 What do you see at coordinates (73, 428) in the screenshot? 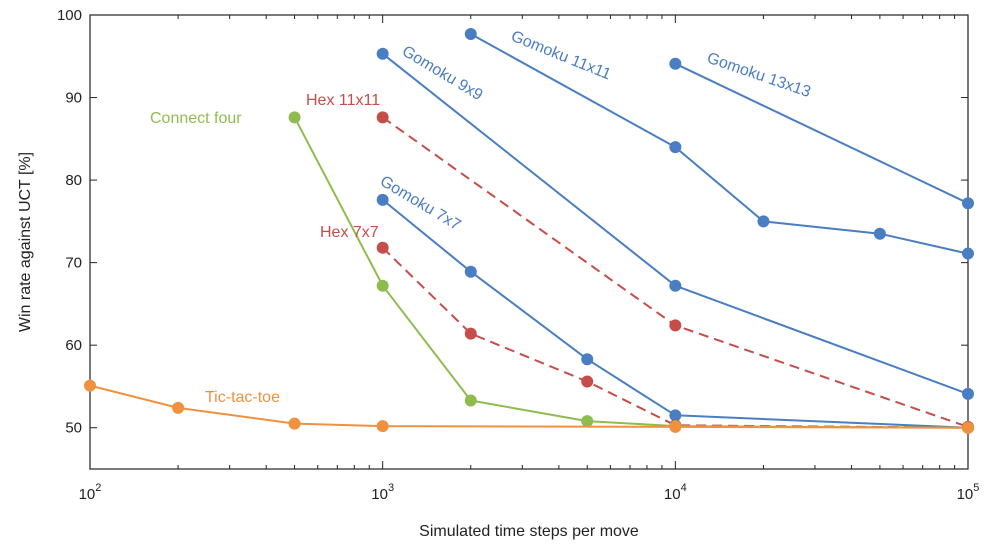
I see `y-tick-label: 50` at bounding box center [73, 428].